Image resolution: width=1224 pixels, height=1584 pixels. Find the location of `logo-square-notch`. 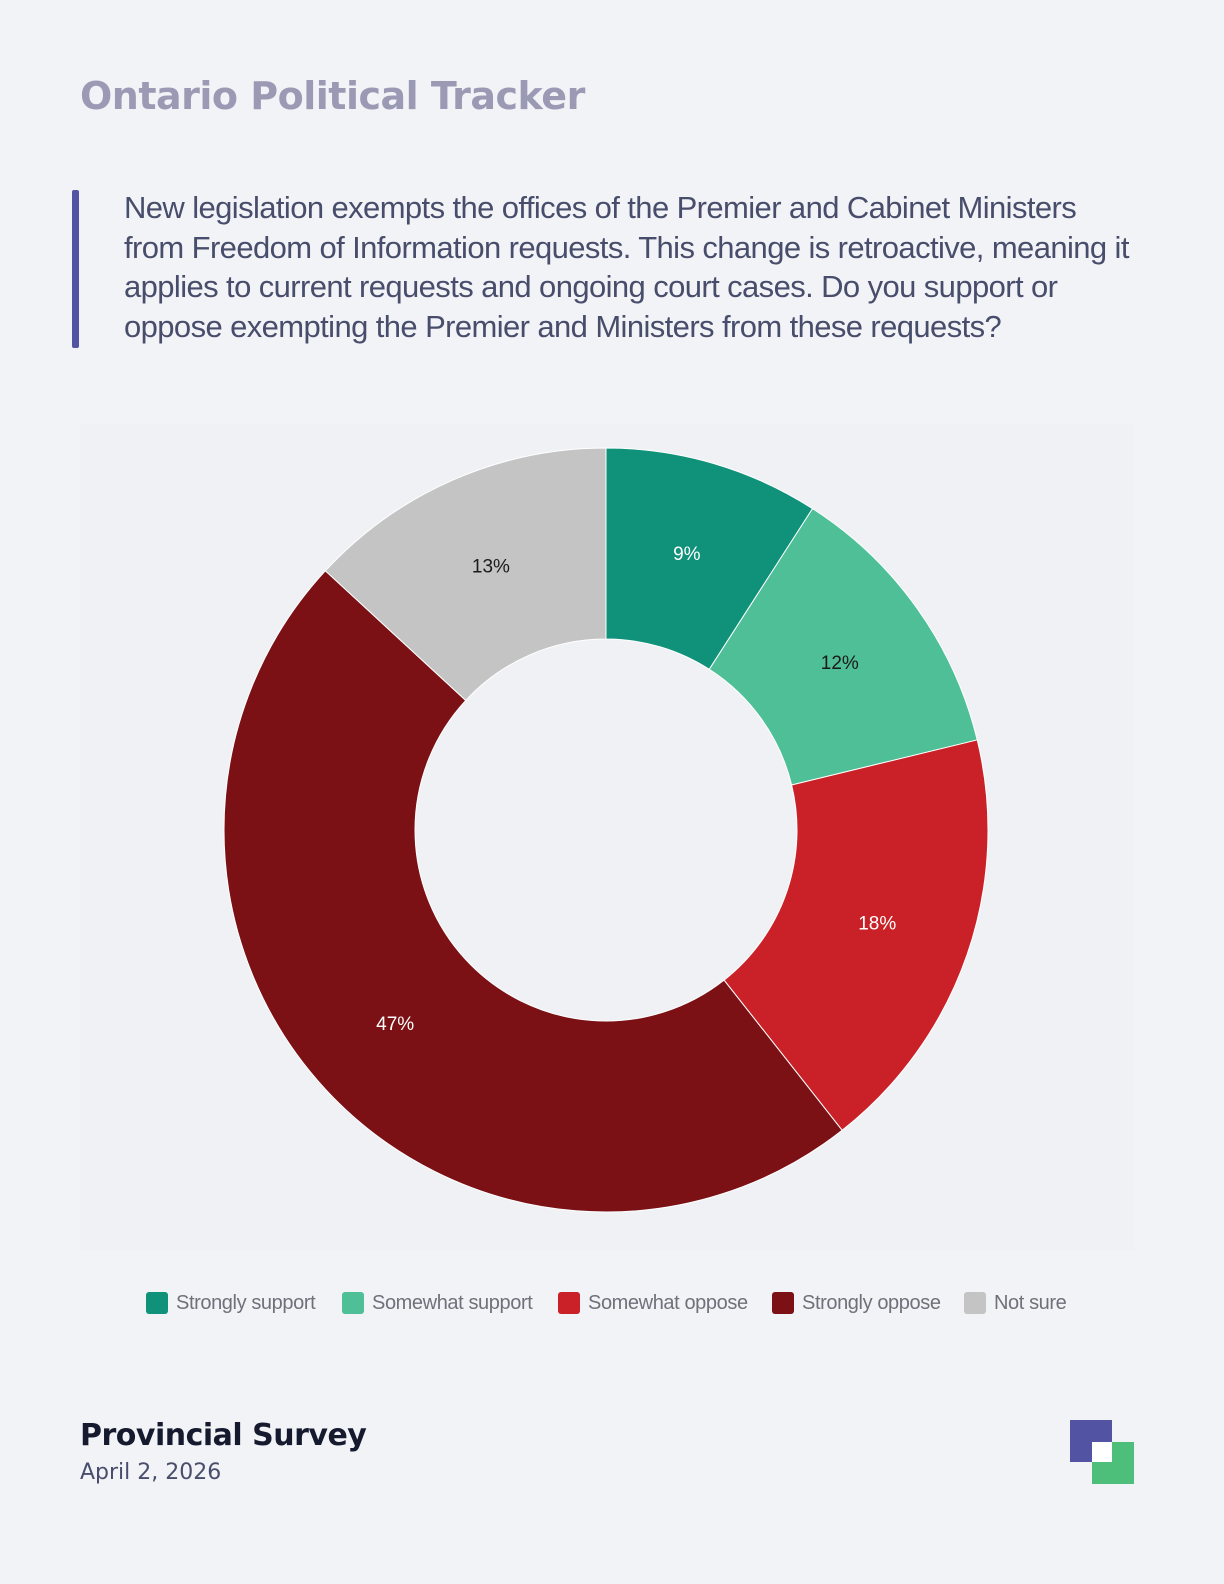

logo-square-notch is located at coordinates (1102, 1452).